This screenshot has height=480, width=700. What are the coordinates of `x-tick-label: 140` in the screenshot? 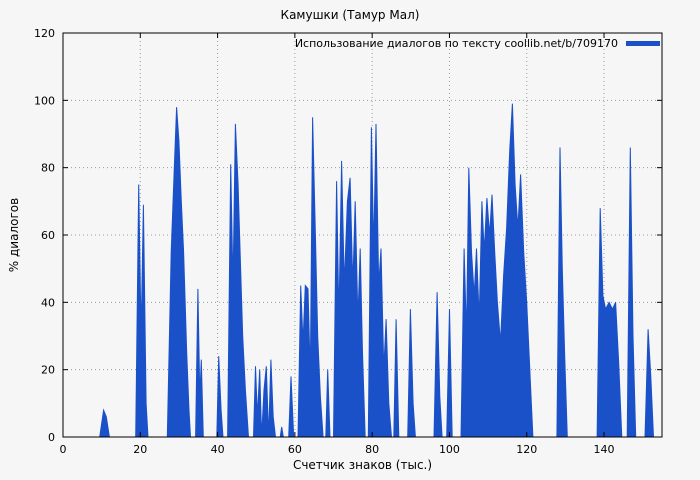 It's located at (604, 449).